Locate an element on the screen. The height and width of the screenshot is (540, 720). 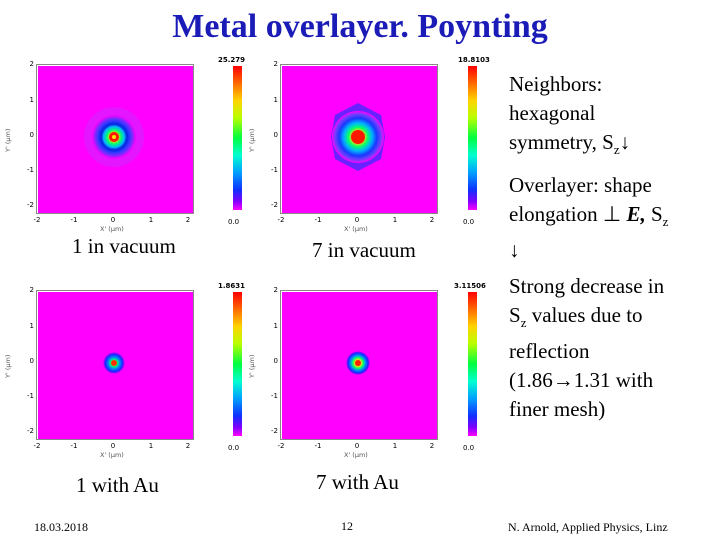
caption-1-with-au: 1 with Au is located at coordinates (117, 485).